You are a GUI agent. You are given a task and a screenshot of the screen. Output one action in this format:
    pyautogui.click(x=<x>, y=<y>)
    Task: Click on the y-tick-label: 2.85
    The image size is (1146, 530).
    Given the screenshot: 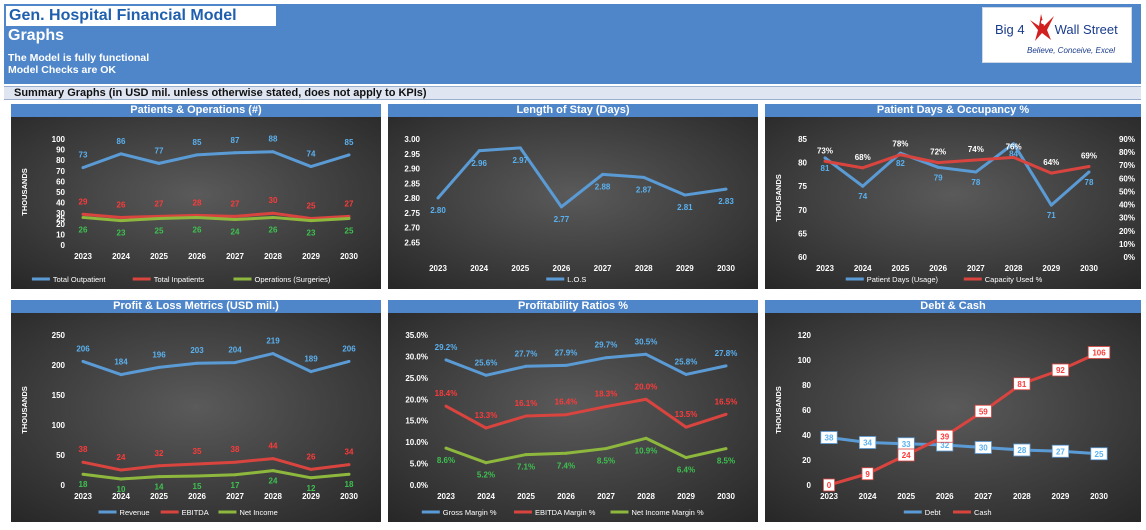 What is the action you would take?
    pyautogui.click(x=412, y=183)
    